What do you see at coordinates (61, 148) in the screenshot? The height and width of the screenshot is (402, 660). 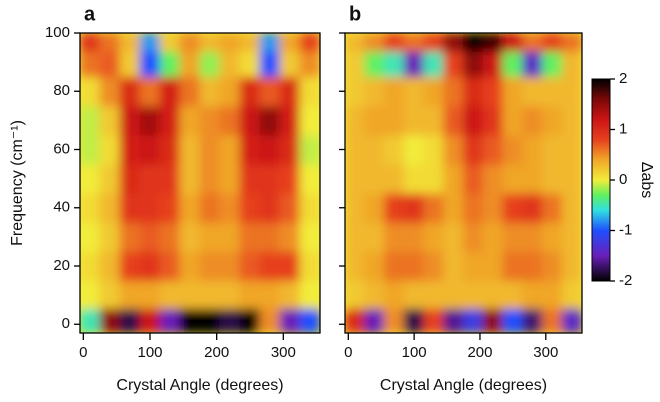 I see `y-tick-label: 60` at bounding box center [61, 148].